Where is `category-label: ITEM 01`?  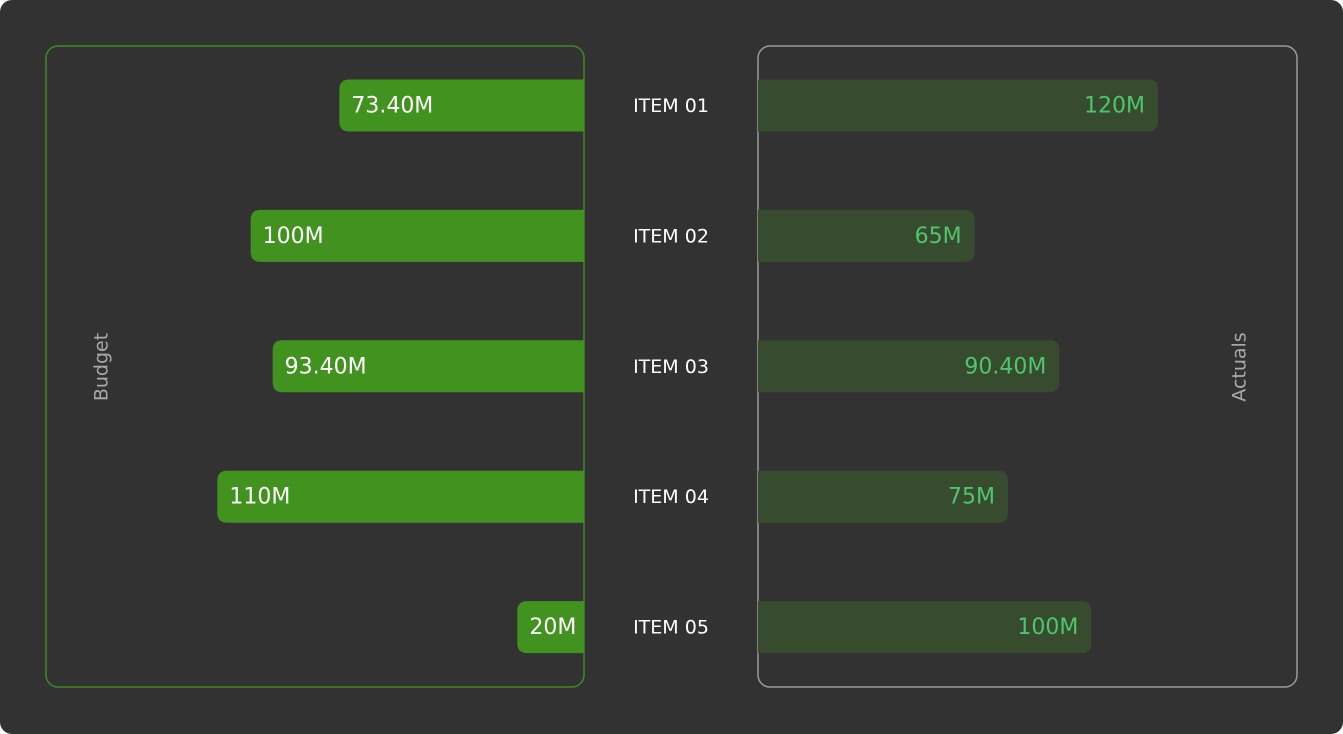 category-label: ITEM 01 is located at coordinates (671, 106).